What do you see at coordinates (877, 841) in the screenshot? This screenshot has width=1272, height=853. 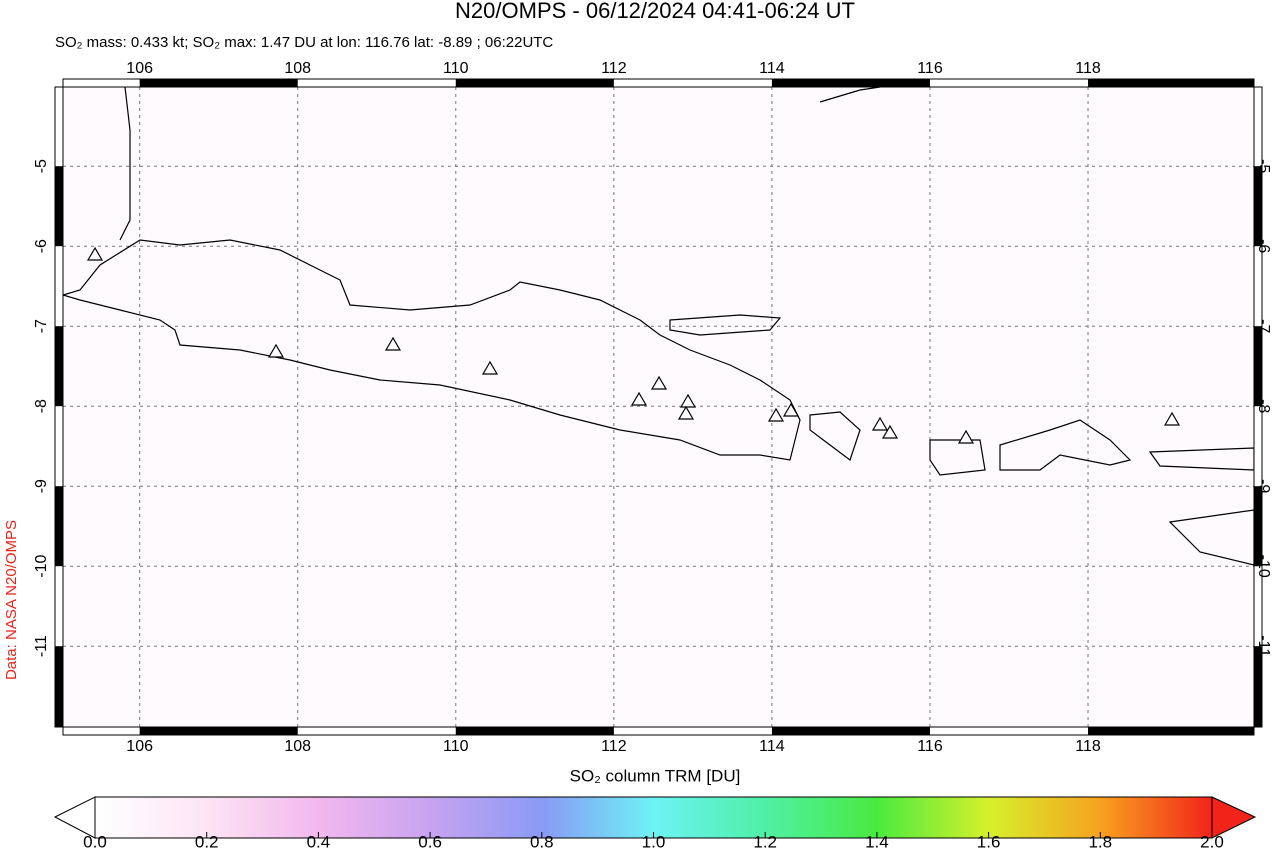 I see `colorbar-tick-label: 1.4` at bounding box center [877, 841].